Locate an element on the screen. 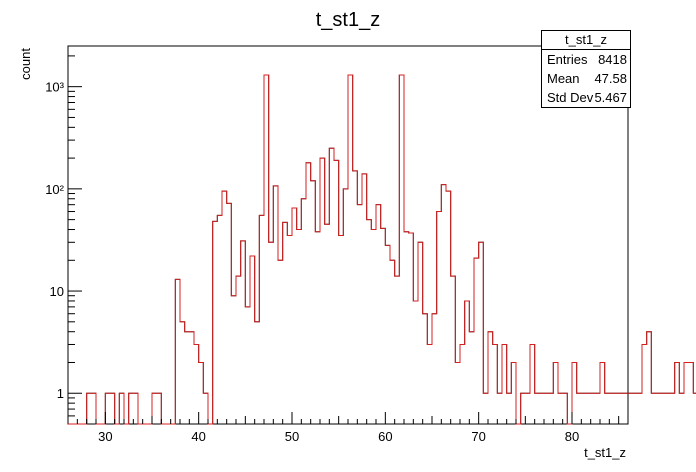  x-tick-label: 60 is located at coordinates (385, 436).